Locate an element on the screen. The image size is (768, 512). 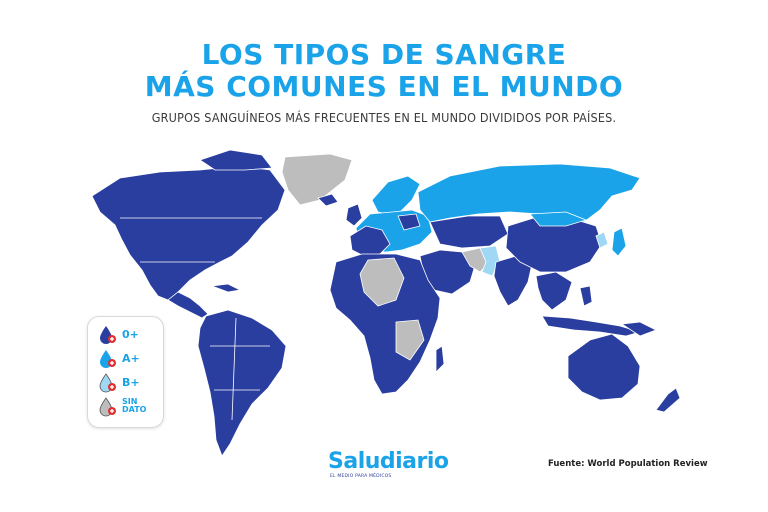
source-credit: Fuente: World Population Review is located at coordinates (628, 464).